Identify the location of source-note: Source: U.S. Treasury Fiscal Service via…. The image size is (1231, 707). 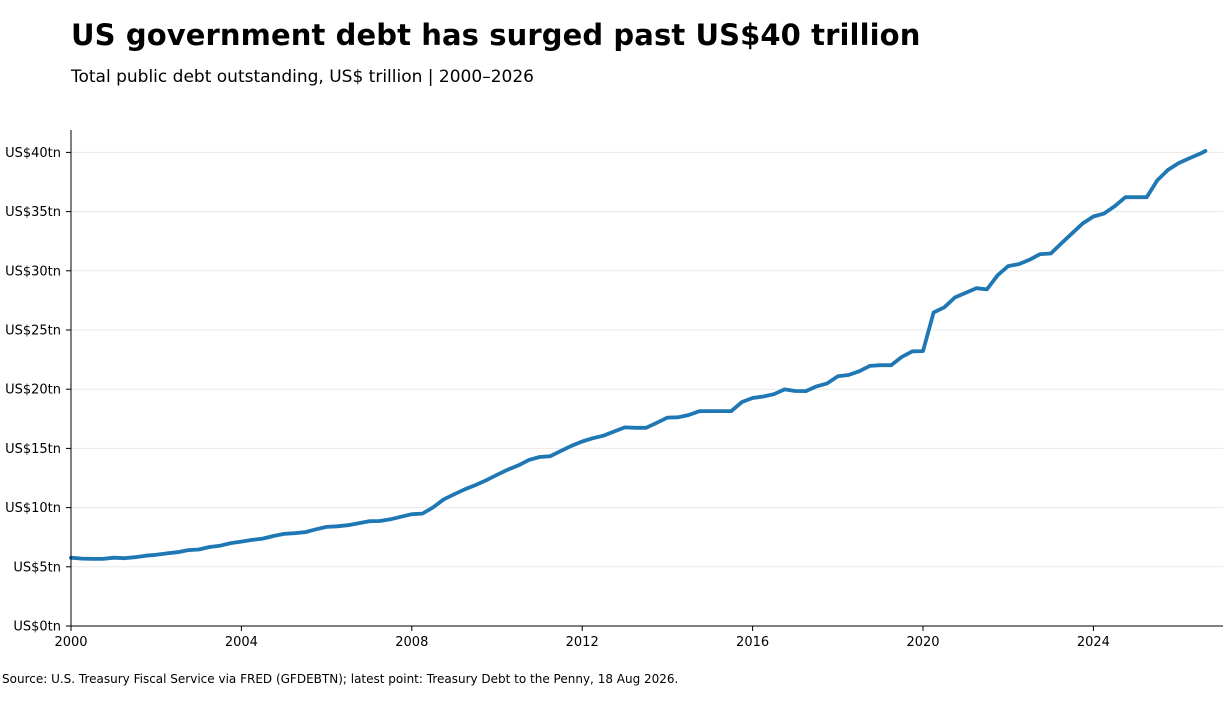
(340, 679).